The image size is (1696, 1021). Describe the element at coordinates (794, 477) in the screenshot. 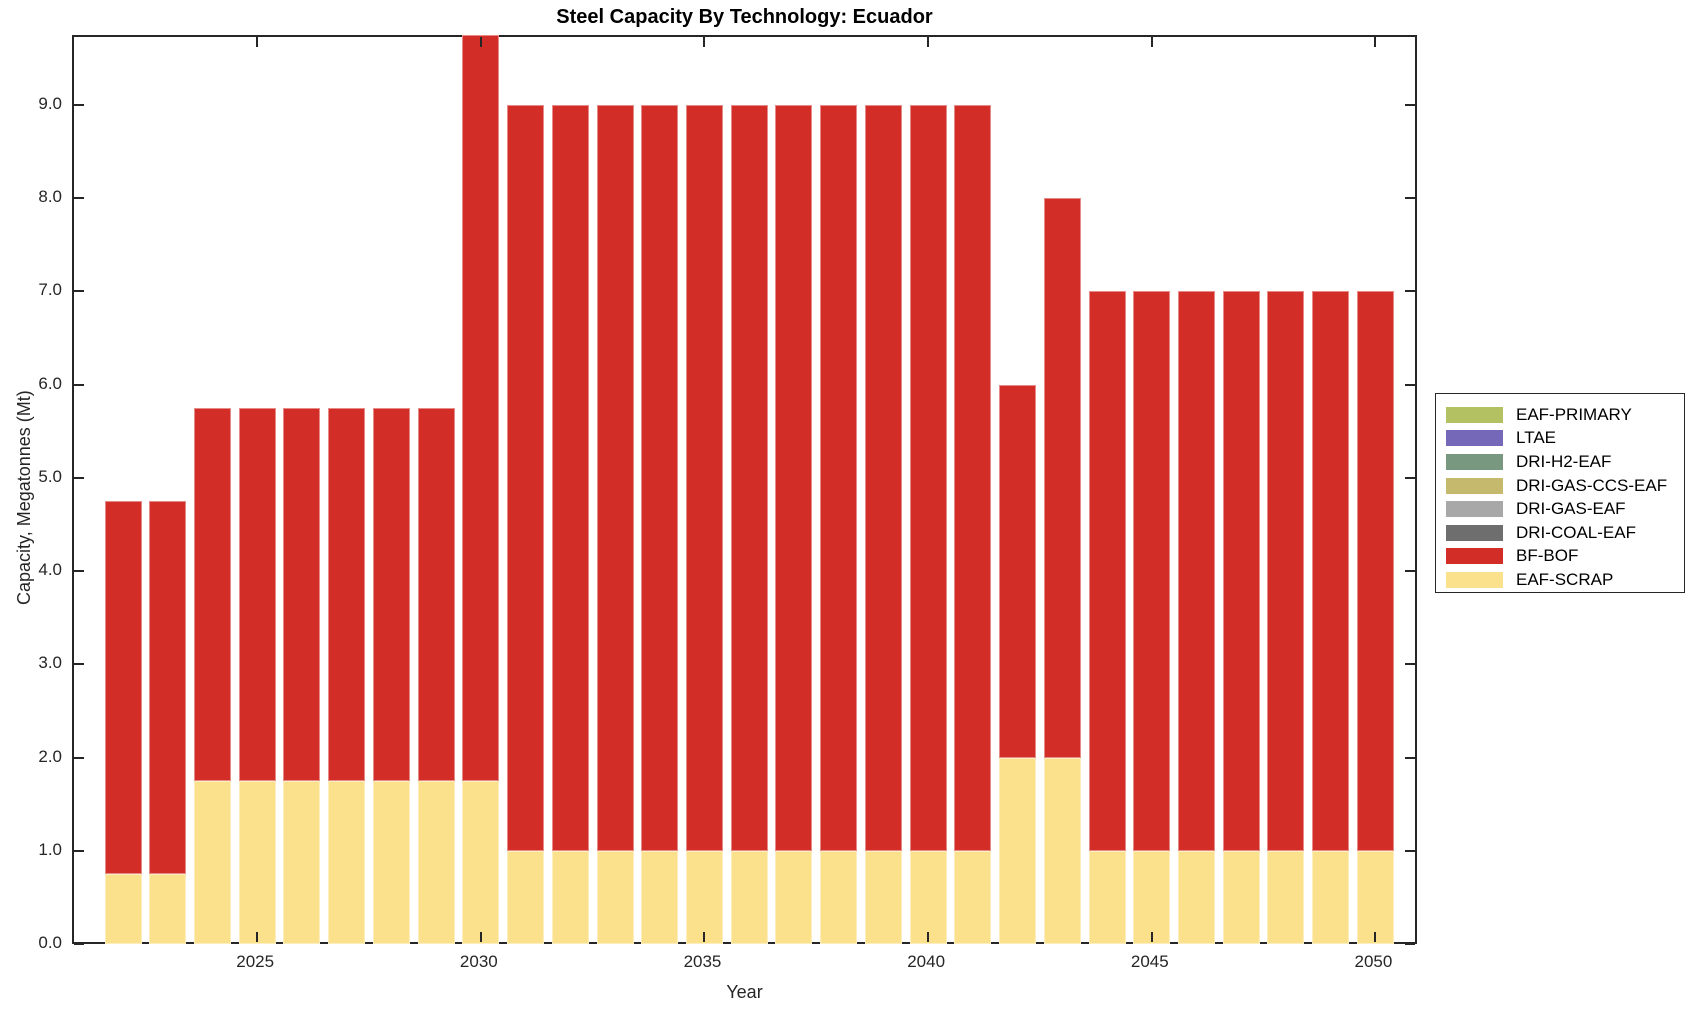

I see `bar-segment-bf-bof-2037` at that location.